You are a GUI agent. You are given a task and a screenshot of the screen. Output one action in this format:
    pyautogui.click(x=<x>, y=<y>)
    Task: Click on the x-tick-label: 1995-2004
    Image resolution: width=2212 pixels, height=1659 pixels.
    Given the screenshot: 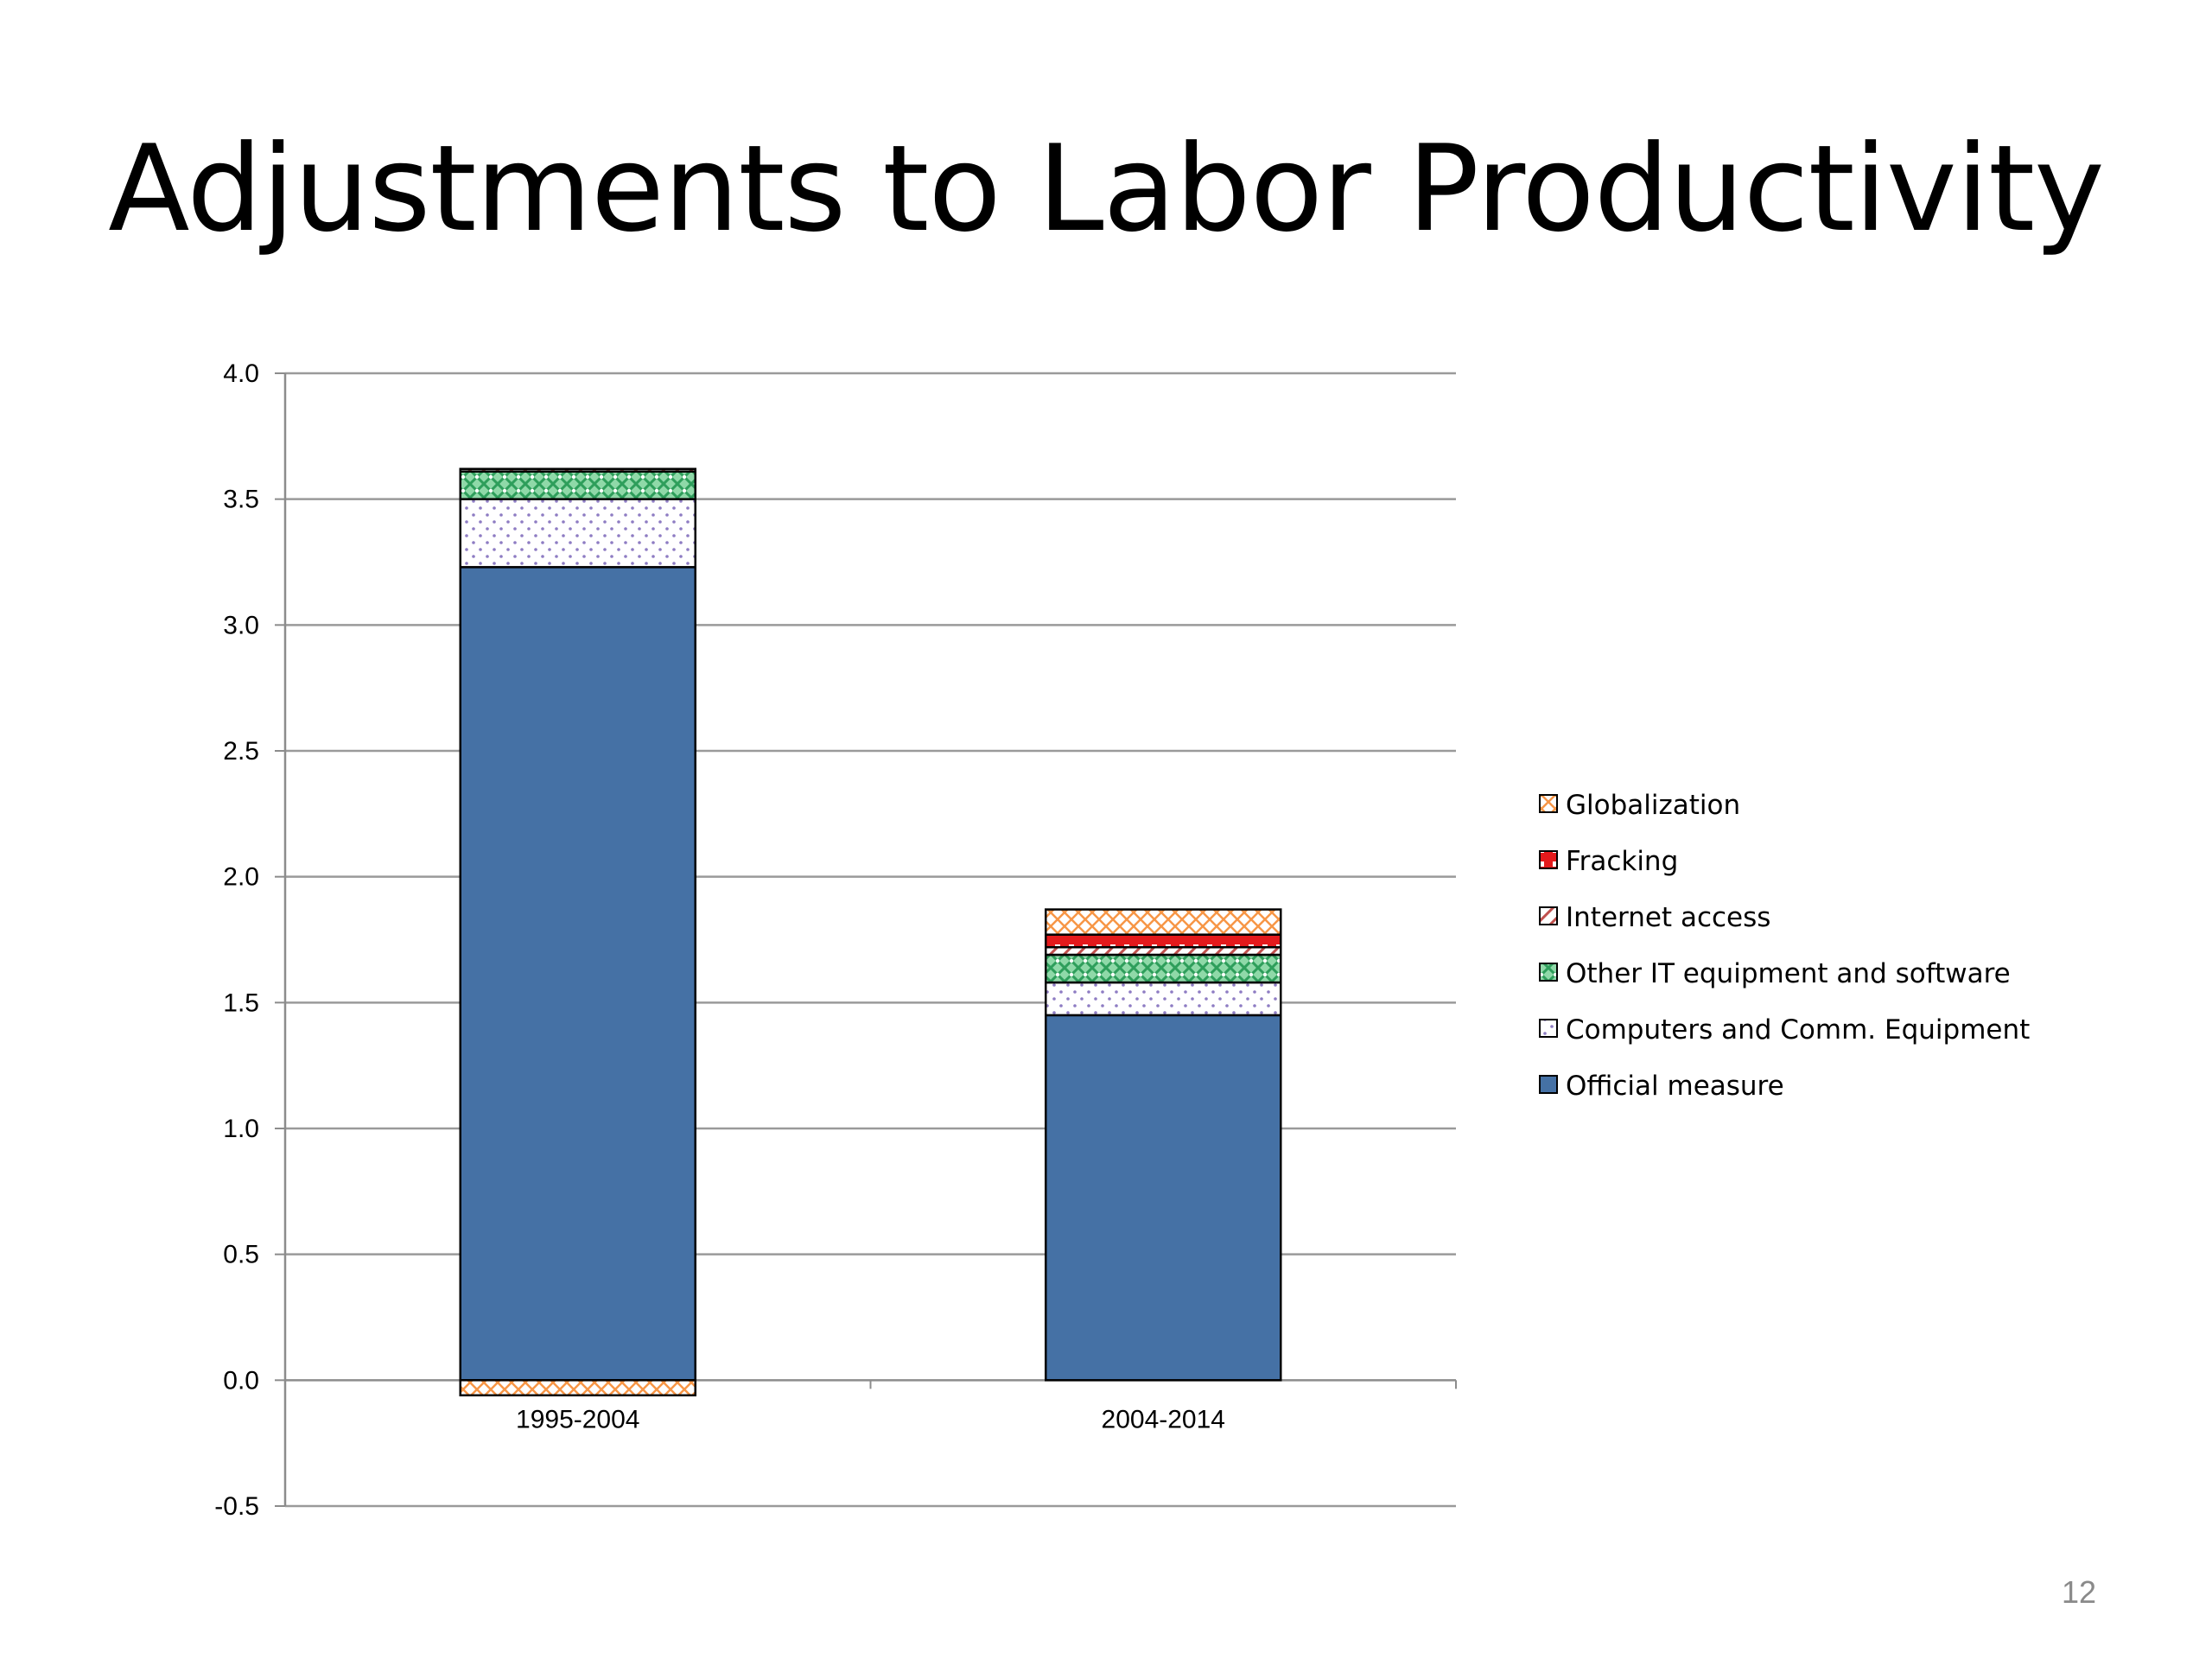 What is the action you would take?
    pyautogui.click(x=577, y=1419)
    